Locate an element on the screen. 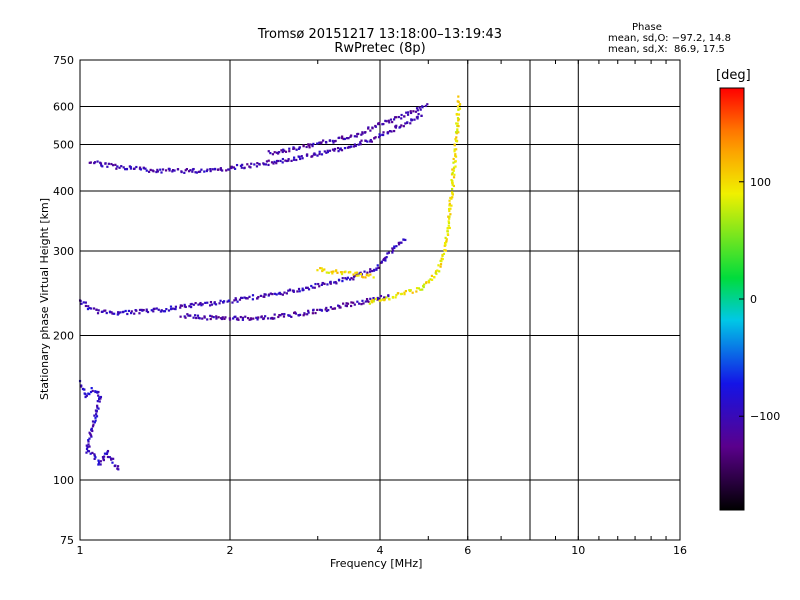 Image resolution: width=800 pixels, height=600 pixels. y-tick-label: 75 is located at coordinates (67, 540).